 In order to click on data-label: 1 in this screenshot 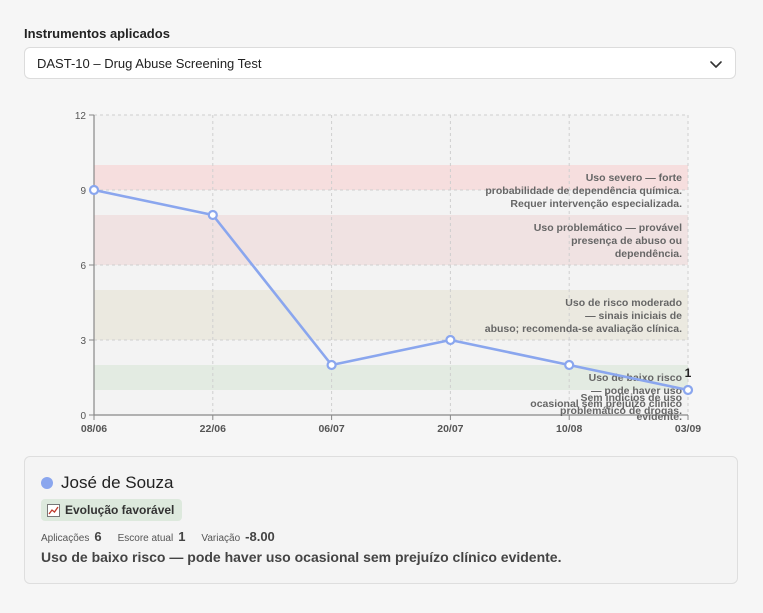, I will do `click(688, 373)`.